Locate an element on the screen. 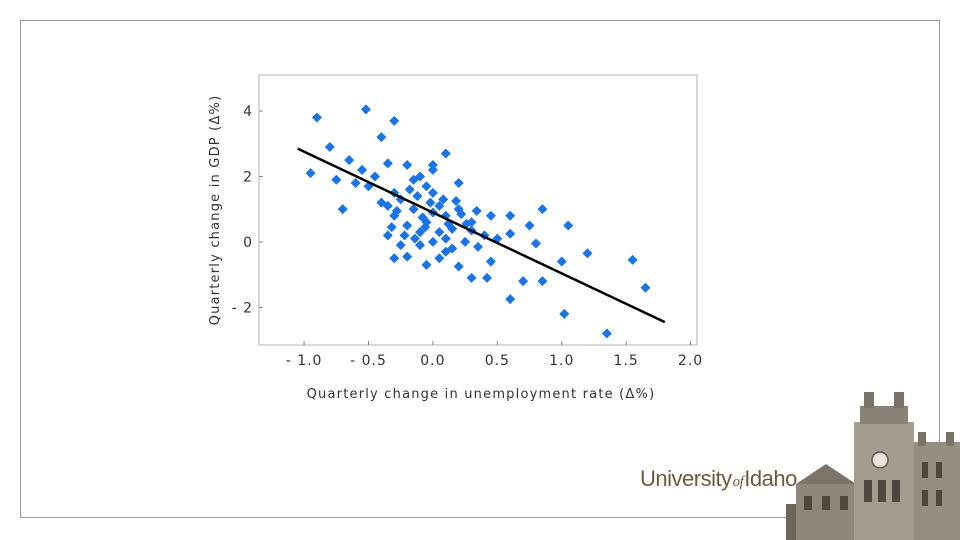  logo-word-idaho: Idaho is located at coordinates (770, 478).